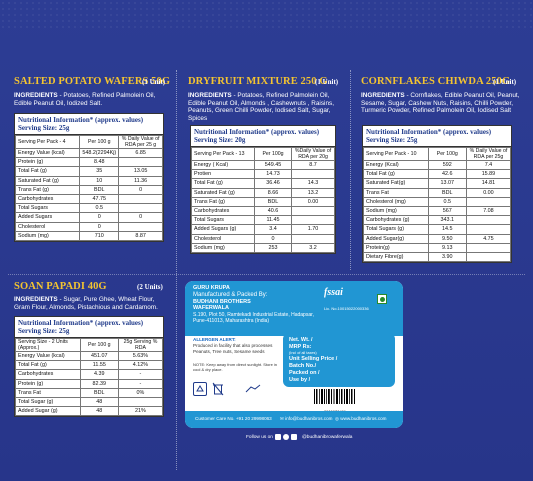 Image resolution: width=533 pixels, height=481 pixels. Describe the element at coordinates (140, 392) in the screenshot. I see `table-cell: 0%` at that location.